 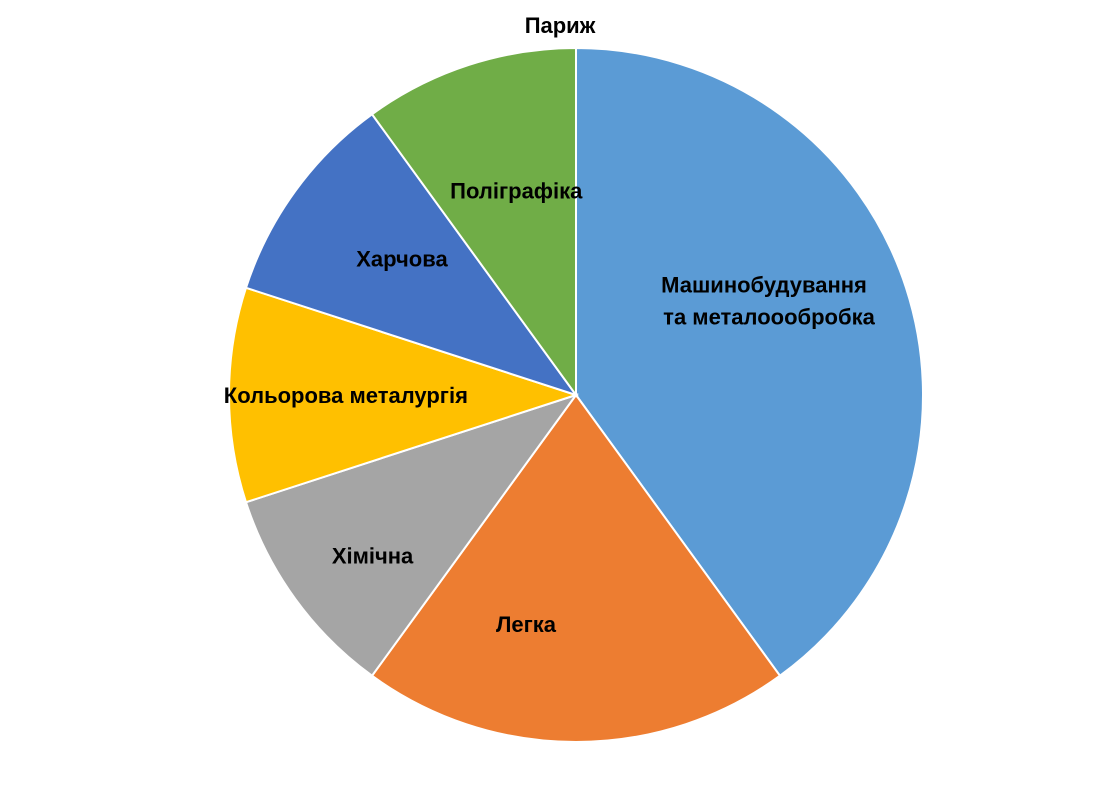 What do you see at coordinates (768, 301) in the screenshot?
I see `slice-label: Машинобудування та металооoбробка` at bounding box center [768, 301].